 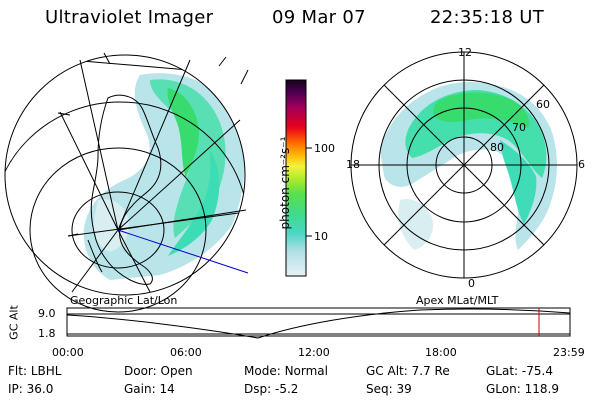 What do you see at coordinates (47, 333) in the screenshot?
I see `altitude-ytick-low: 1.8` at bounding box center [47, 333].